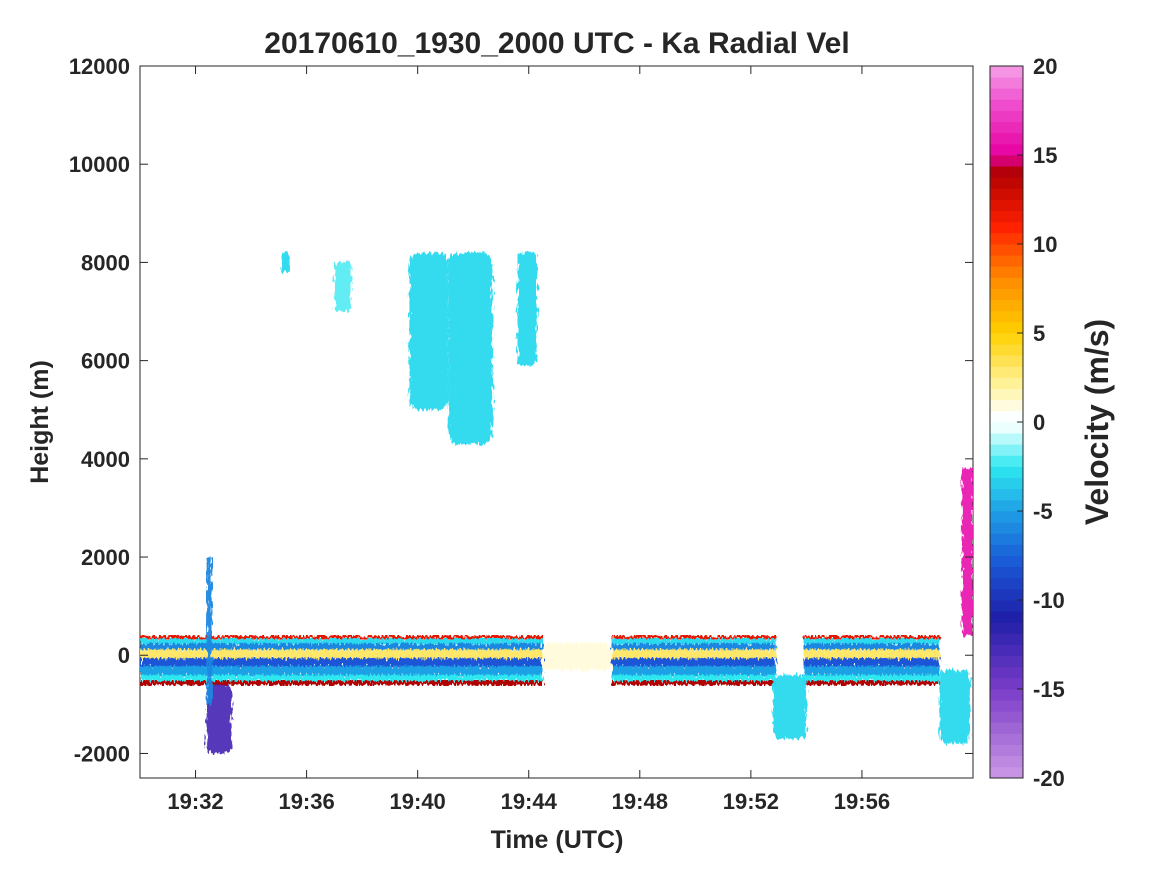  I want to click on colorbar-tick-label: -10, so click(1049, 600).